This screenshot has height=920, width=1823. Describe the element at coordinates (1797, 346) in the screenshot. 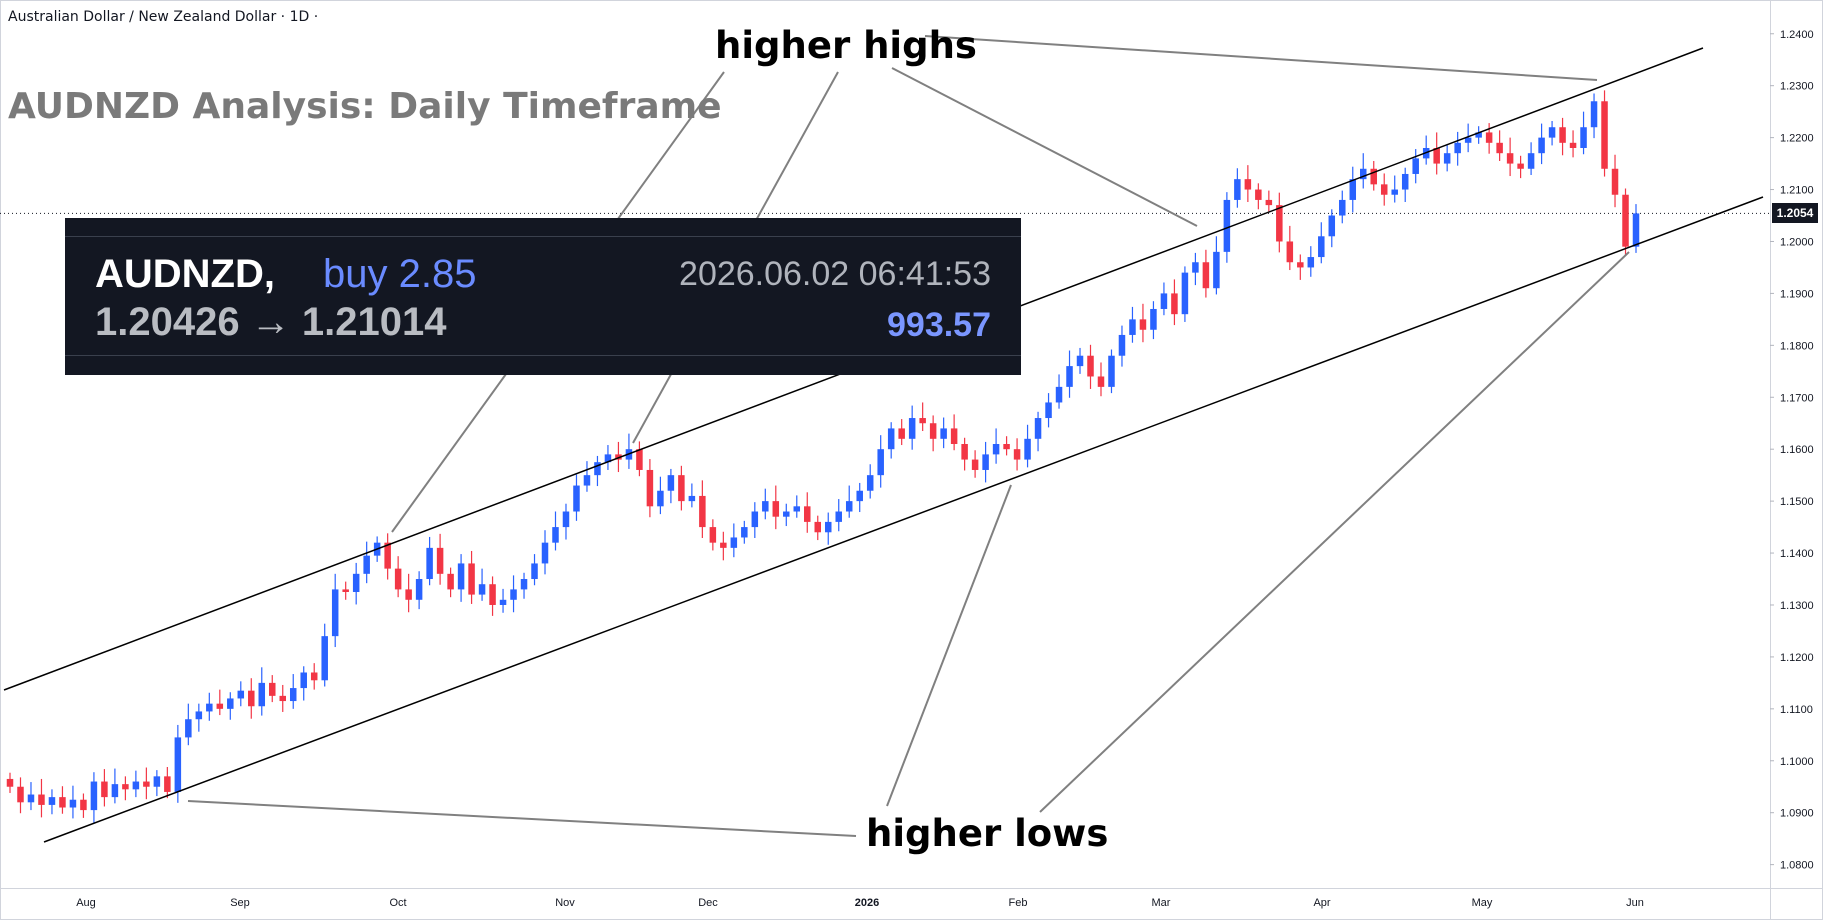

I see `y-tick-label: 1.1800` at that location.